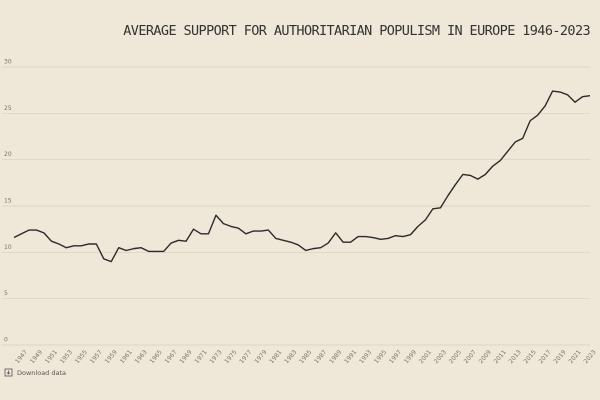 The image size is (600, 400). I want to click on x-tick-label: 1953, so click(66, 357).